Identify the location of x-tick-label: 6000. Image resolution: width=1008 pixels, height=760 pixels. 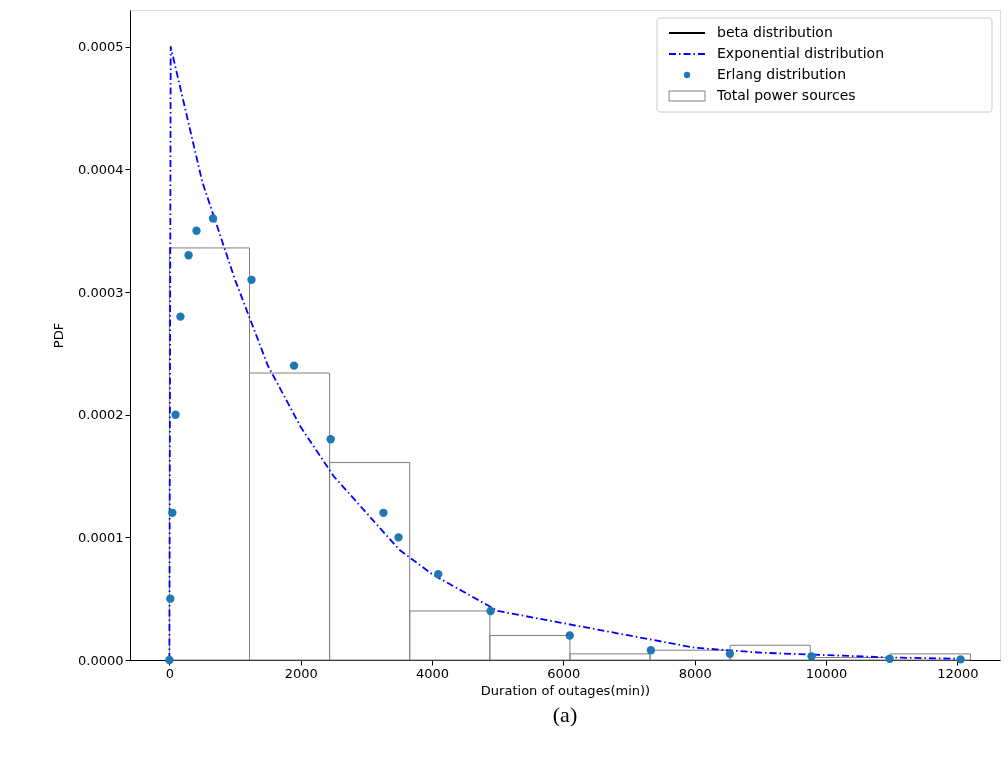
(564, 673).